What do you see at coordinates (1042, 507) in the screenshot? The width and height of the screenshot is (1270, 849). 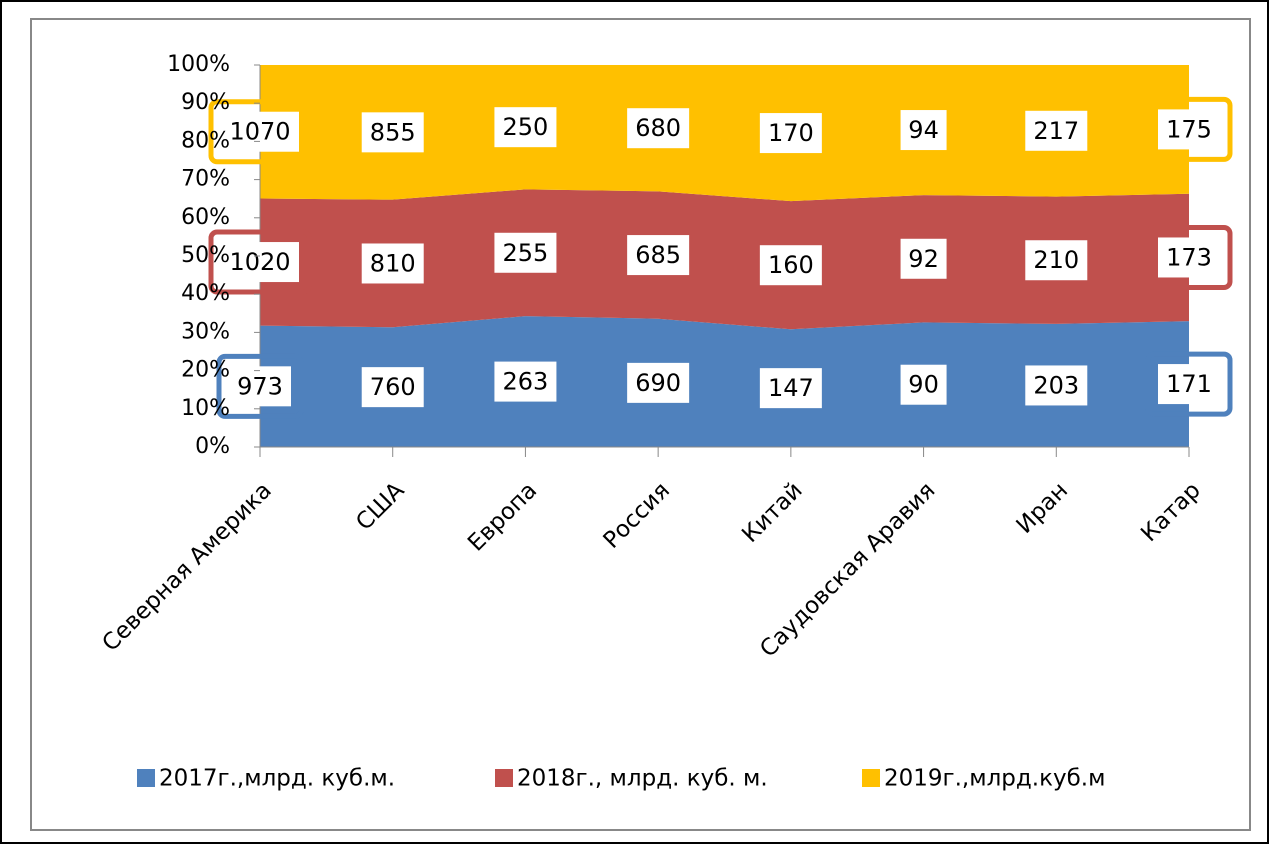 I see `x-tick-label: Иран` at bounding box center [1042, 507].